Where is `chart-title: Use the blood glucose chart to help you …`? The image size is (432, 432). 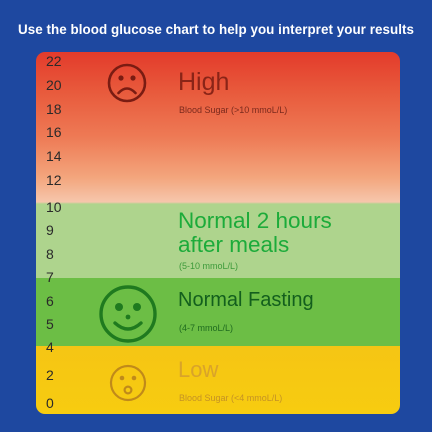
chart-title: Use the blood glucose chart to help you … is located at coordinates (216, 29).